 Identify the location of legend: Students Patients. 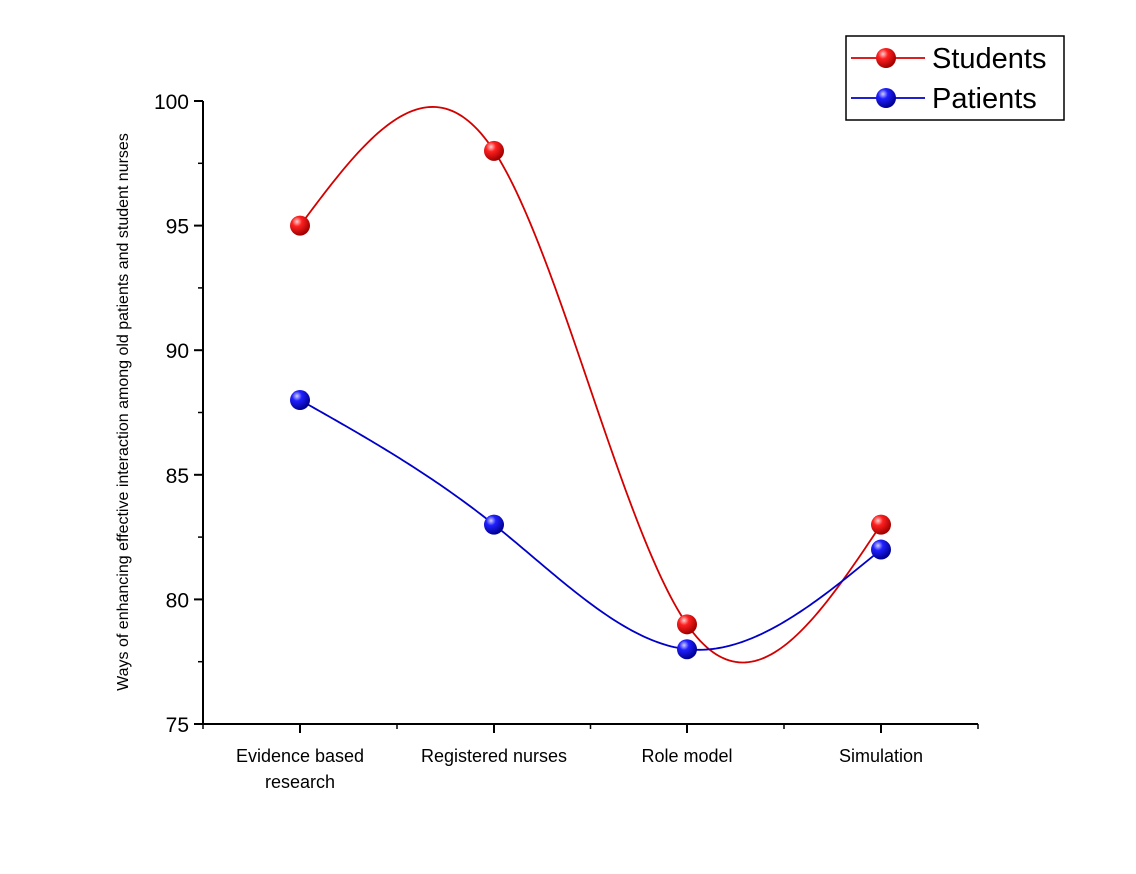
(955, 78).